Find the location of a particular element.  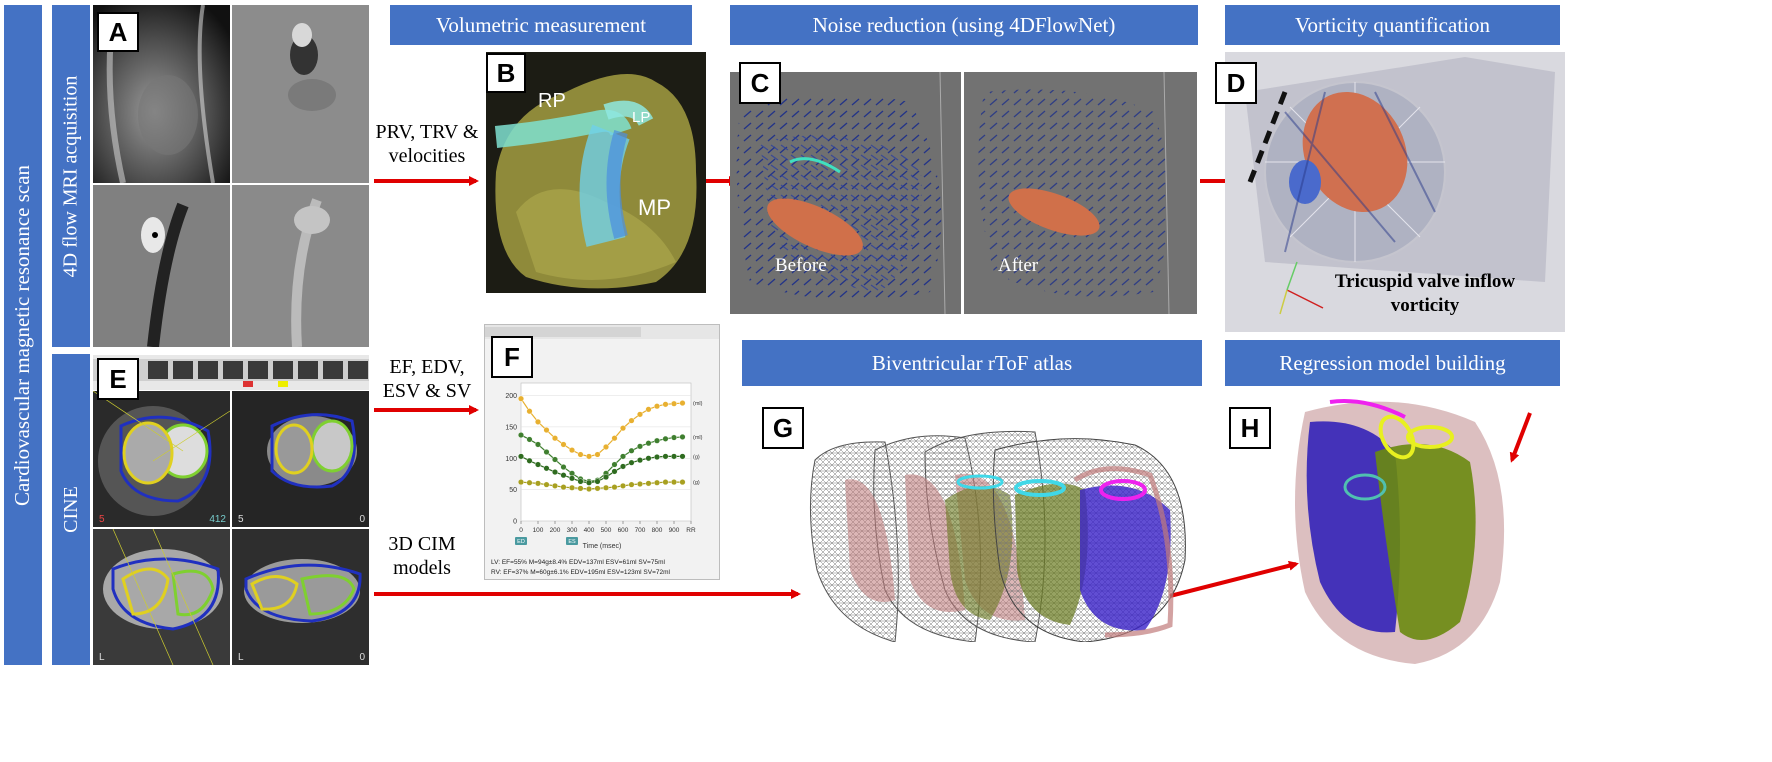

chart-series-label: (ml) is located at coordinates (698, 404).